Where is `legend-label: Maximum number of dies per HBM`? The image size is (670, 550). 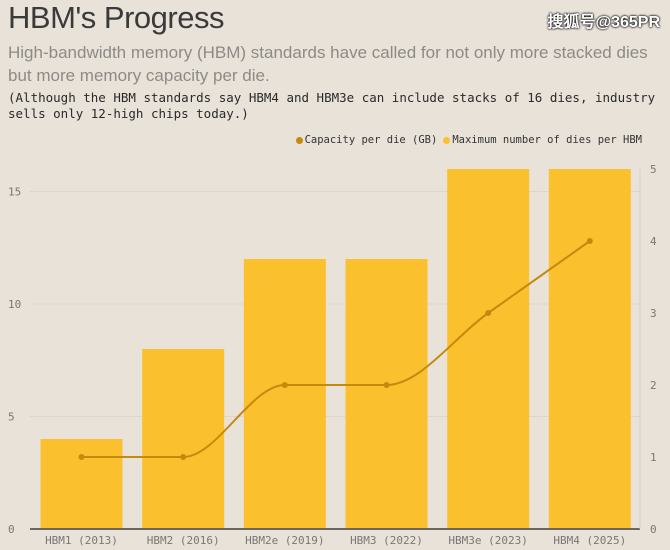 legend-label: Maximum number of dies per HBM is located at coordinates (547, 140).